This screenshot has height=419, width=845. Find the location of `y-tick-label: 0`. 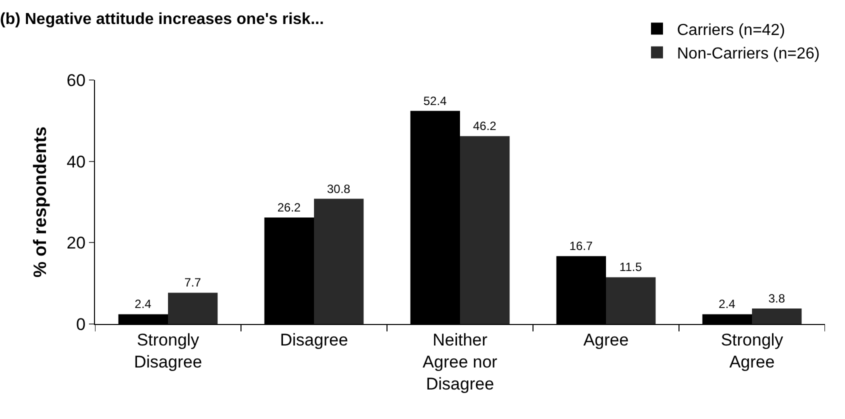

y-tick-label: 0 is located at coordinates (81, 324).